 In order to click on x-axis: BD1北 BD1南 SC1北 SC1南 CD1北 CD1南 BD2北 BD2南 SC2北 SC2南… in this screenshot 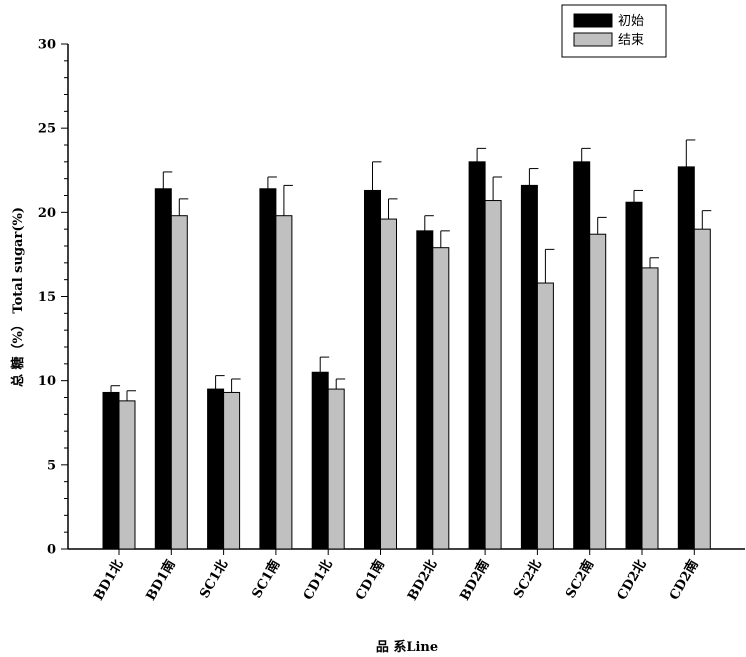, I will do `click(406, 576)`.